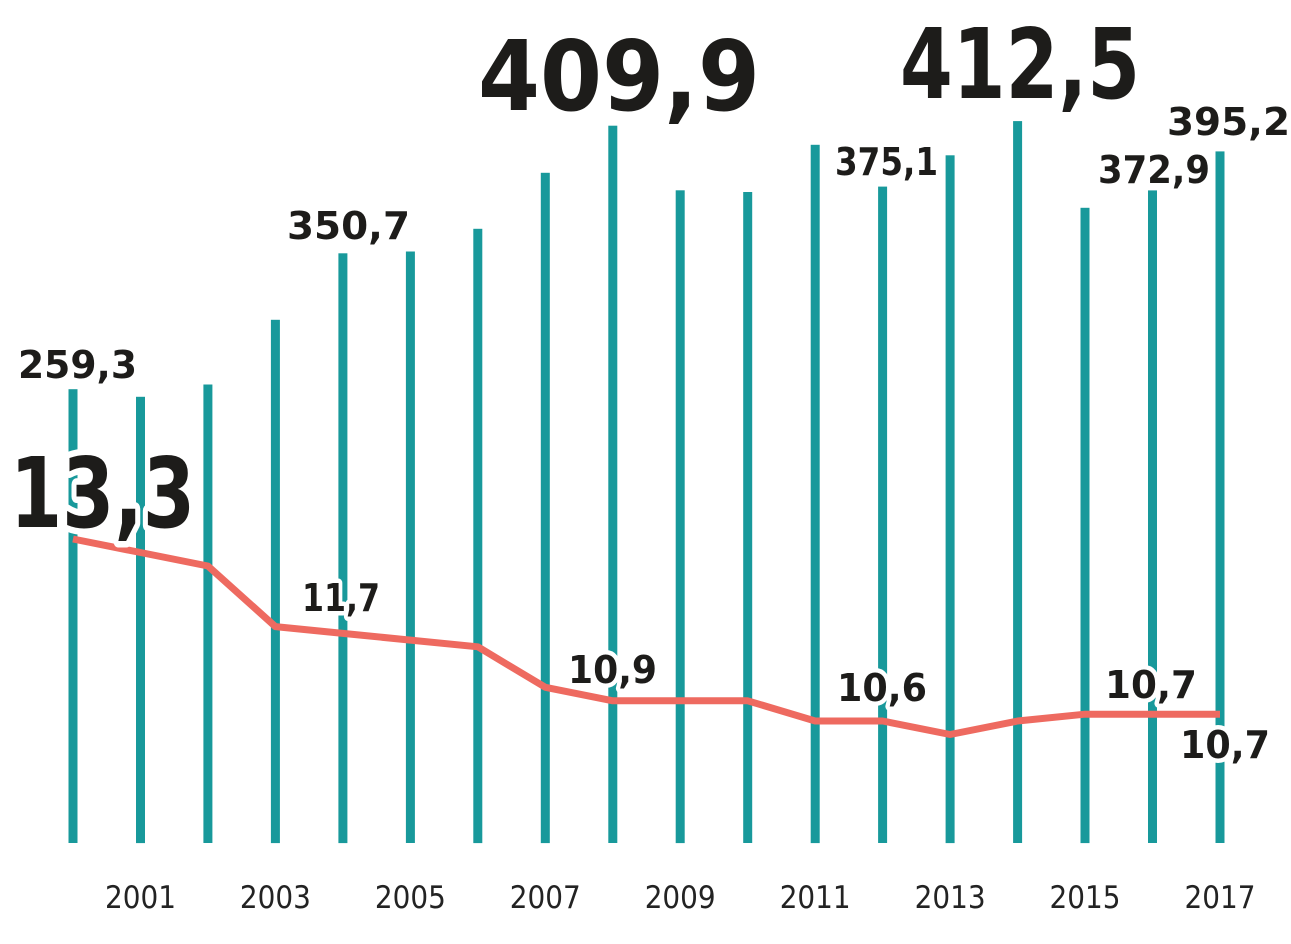 This screenshot has height=944, width=1291. I want to click on bar-2011, so click(815, 494).